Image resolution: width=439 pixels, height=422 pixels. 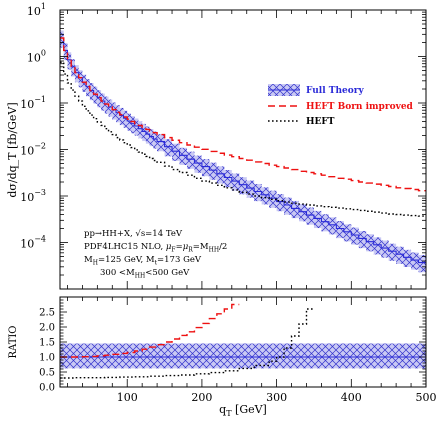 I want to click on legend: Full Theory HEFT Born improved HEFT, so click(x=341, y=105).